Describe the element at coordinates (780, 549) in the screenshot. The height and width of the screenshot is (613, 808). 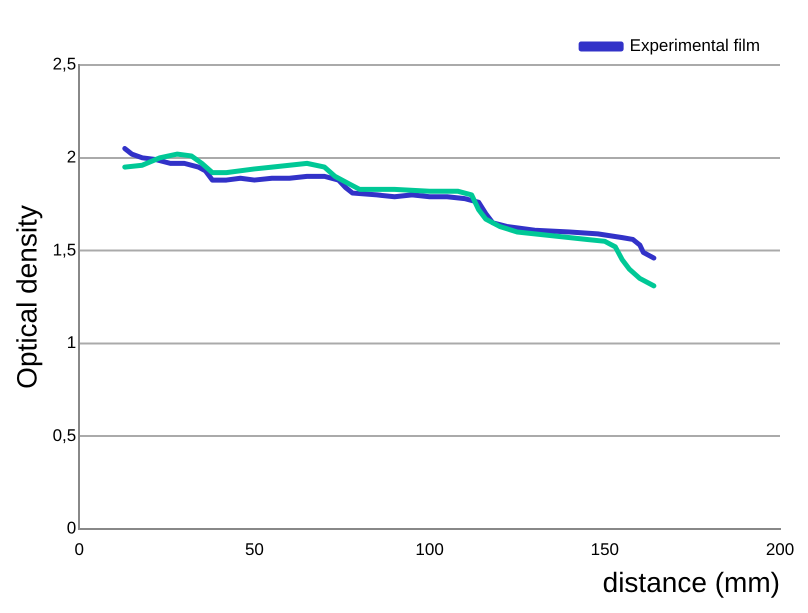
I see `x-tick-label: 200` at that location.